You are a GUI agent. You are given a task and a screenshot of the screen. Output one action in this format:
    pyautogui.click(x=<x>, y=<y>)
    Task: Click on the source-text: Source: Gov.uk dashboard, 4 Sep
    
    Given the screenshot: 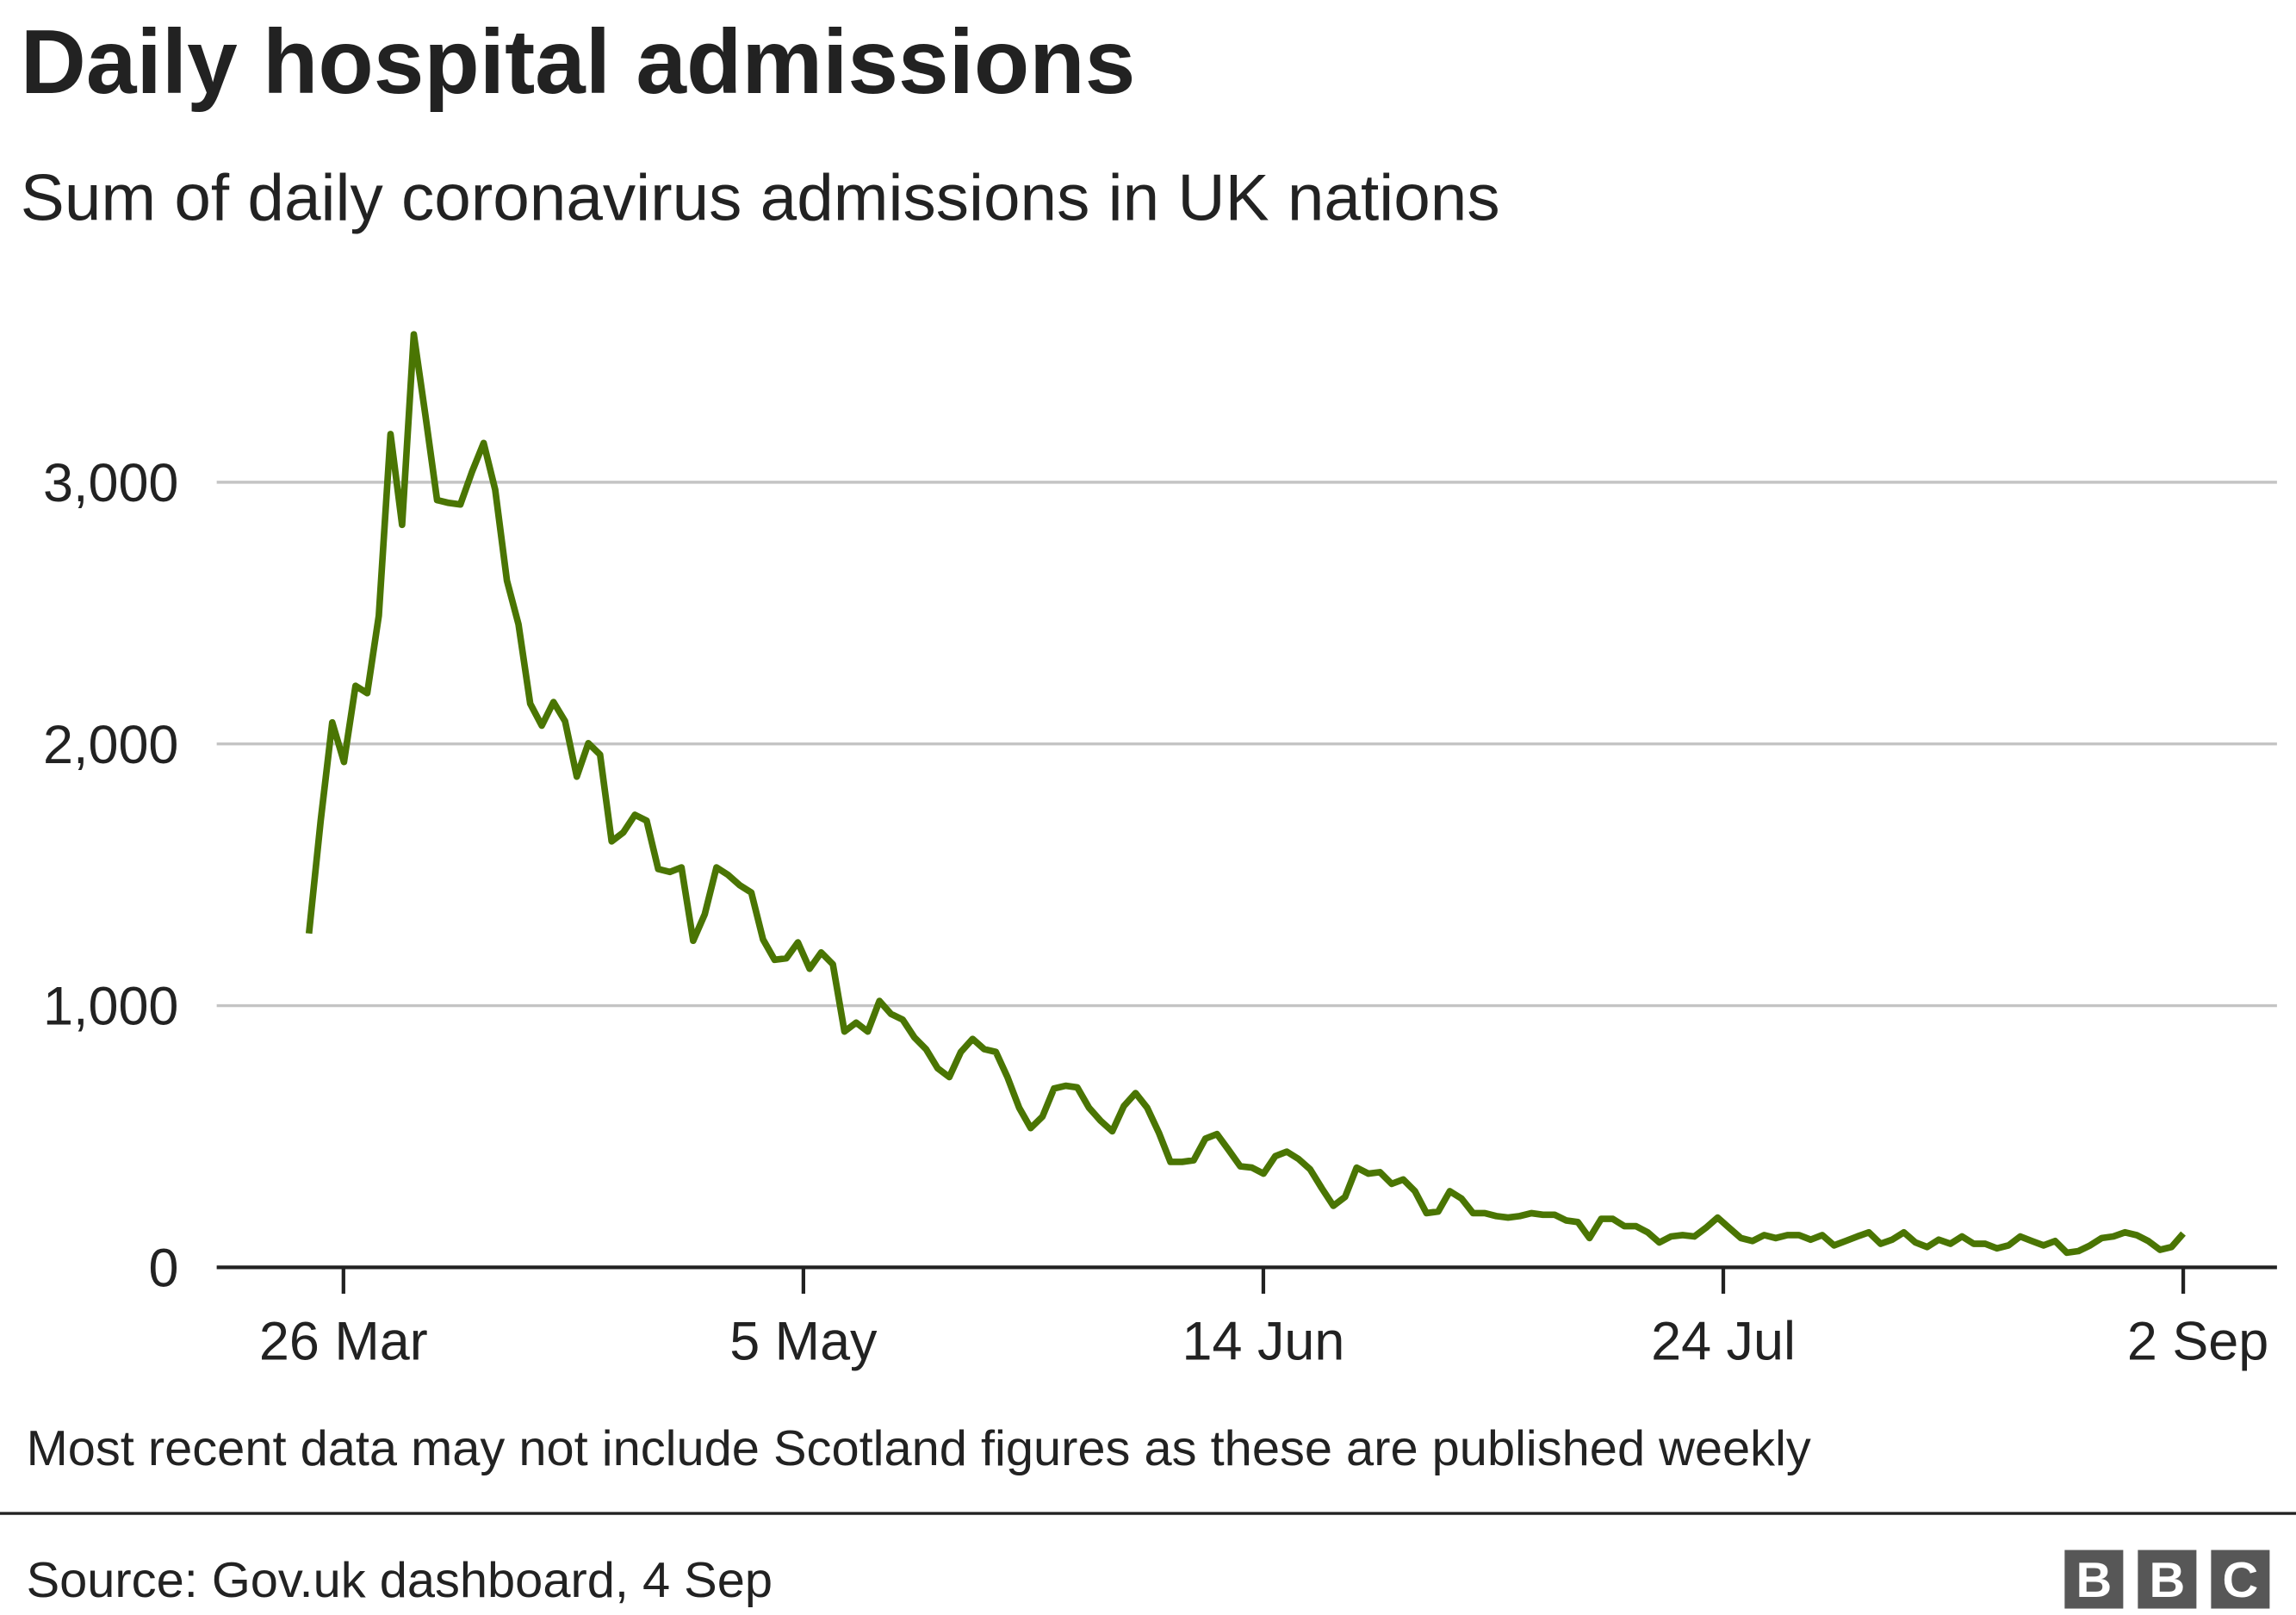 What is the action you would take?
    pyautogui.click(x=400, y=1580)
    